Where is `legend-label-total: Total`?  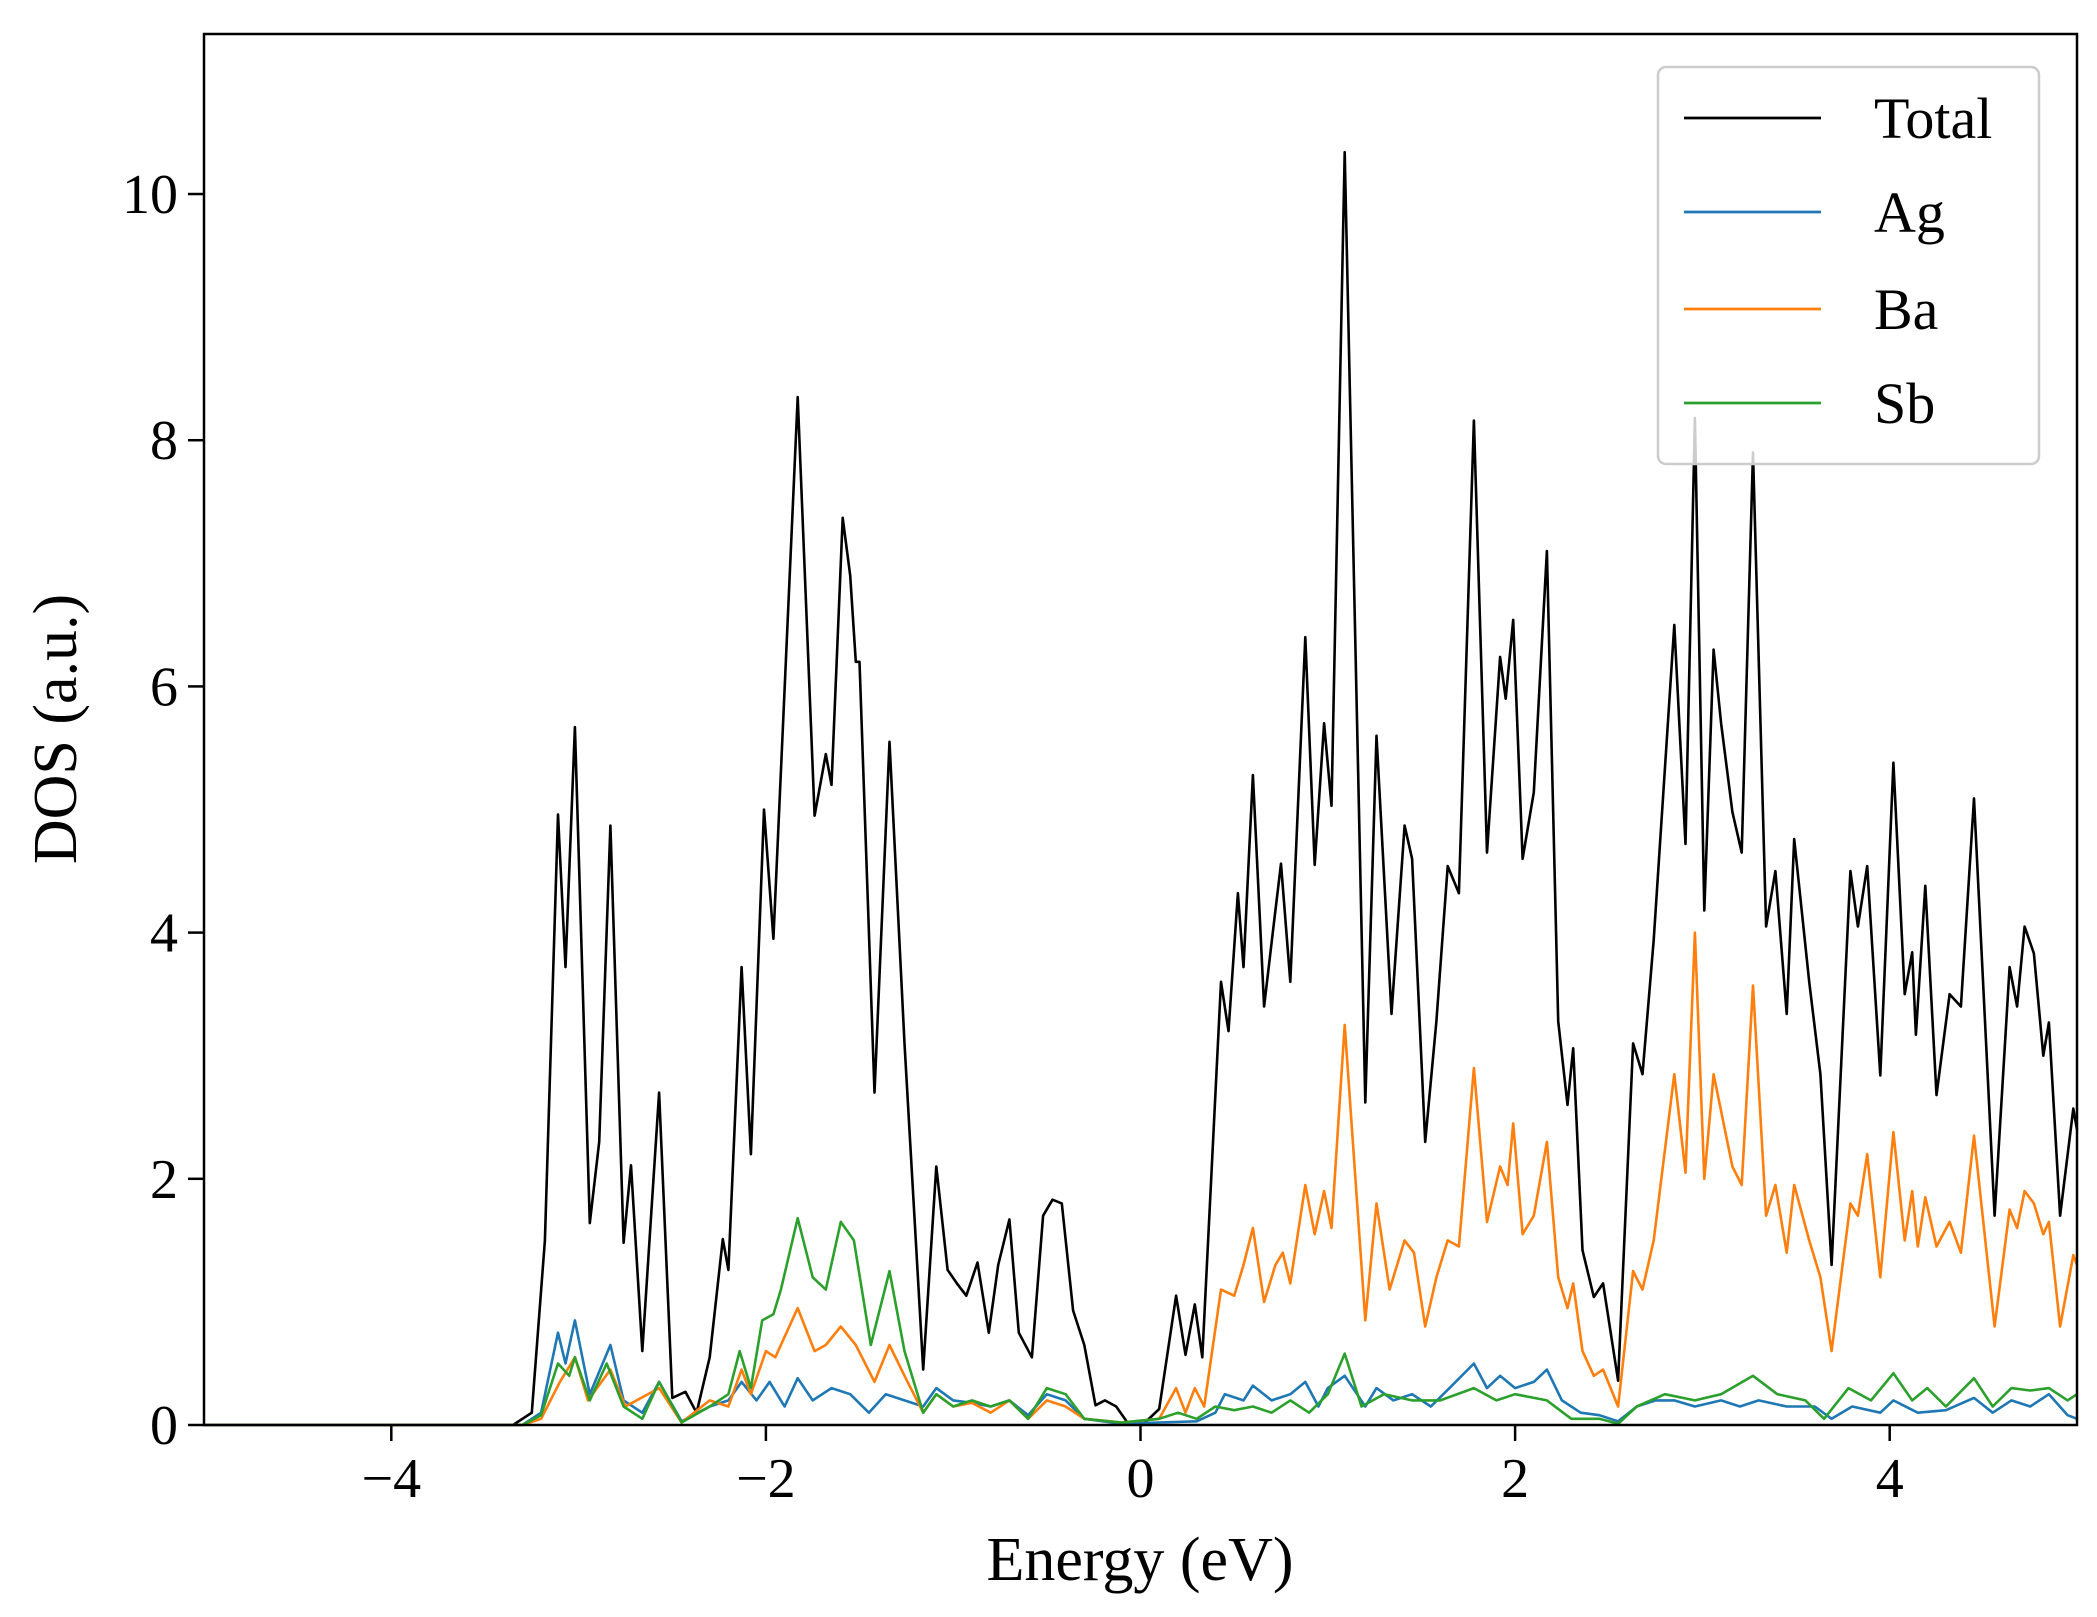
legend-label-total: Total is located at coordinates (1933, 118).